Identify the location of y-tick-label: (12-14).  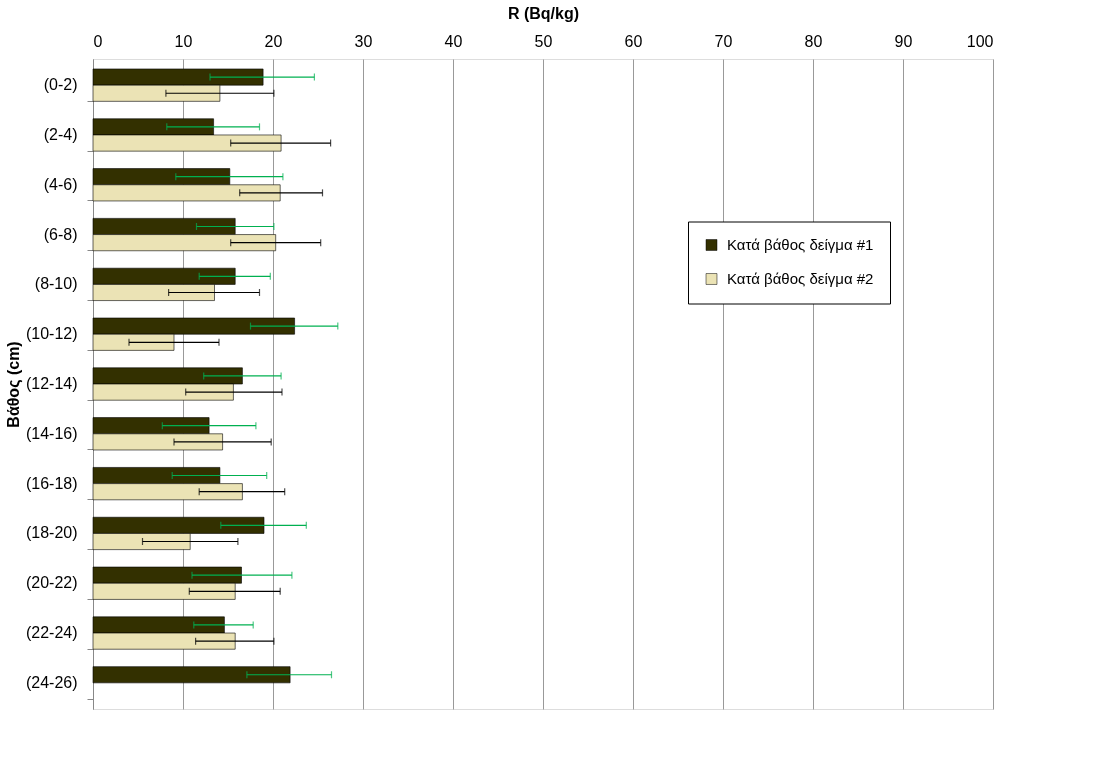
(51, 383).